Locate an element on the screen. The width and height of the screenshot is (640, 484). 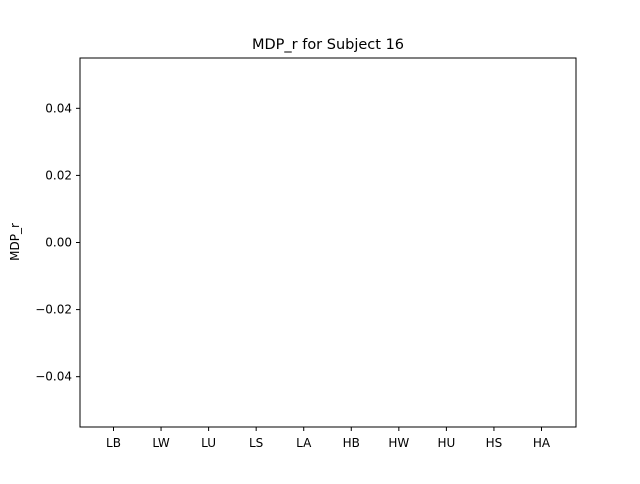
y-tick-label: 0.02 is located at coordinates (58, 175).